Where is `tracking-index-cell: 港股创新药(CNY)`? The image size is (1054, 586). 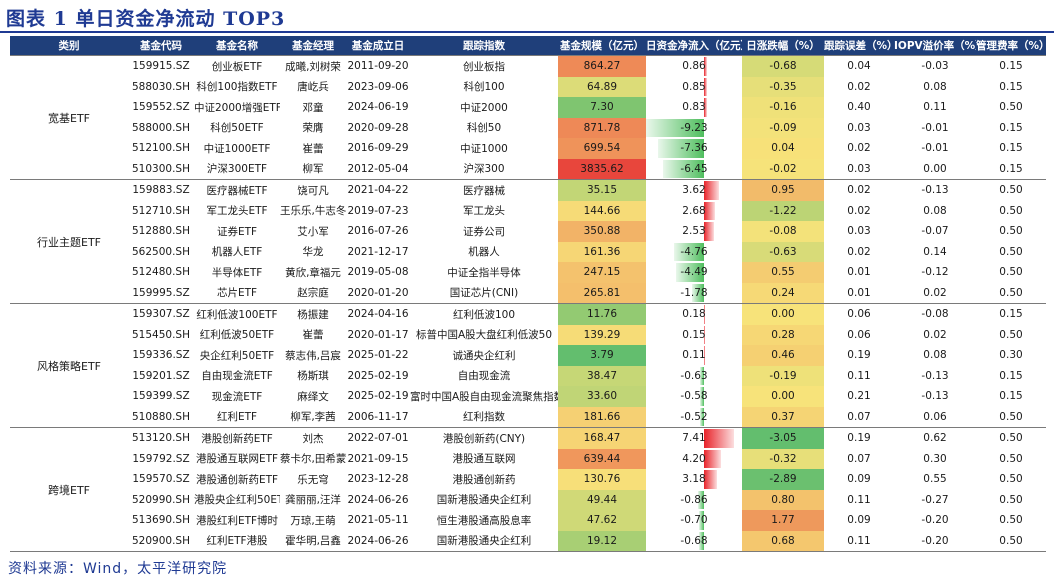 tracking-index-cell: 港股创新药(CNY) is located at coordinates (484, 438).